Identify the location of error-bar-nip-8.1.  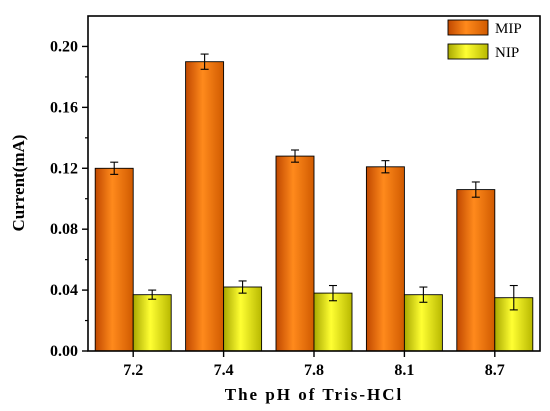
(423, 294).